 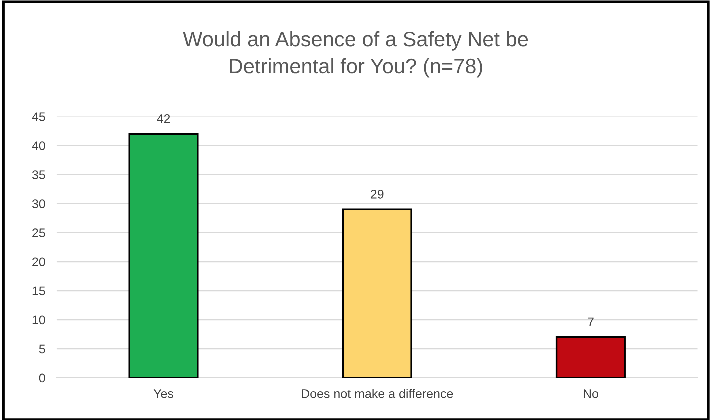 I want to click on y-tick-label: 25, so click(x=39, y=233).